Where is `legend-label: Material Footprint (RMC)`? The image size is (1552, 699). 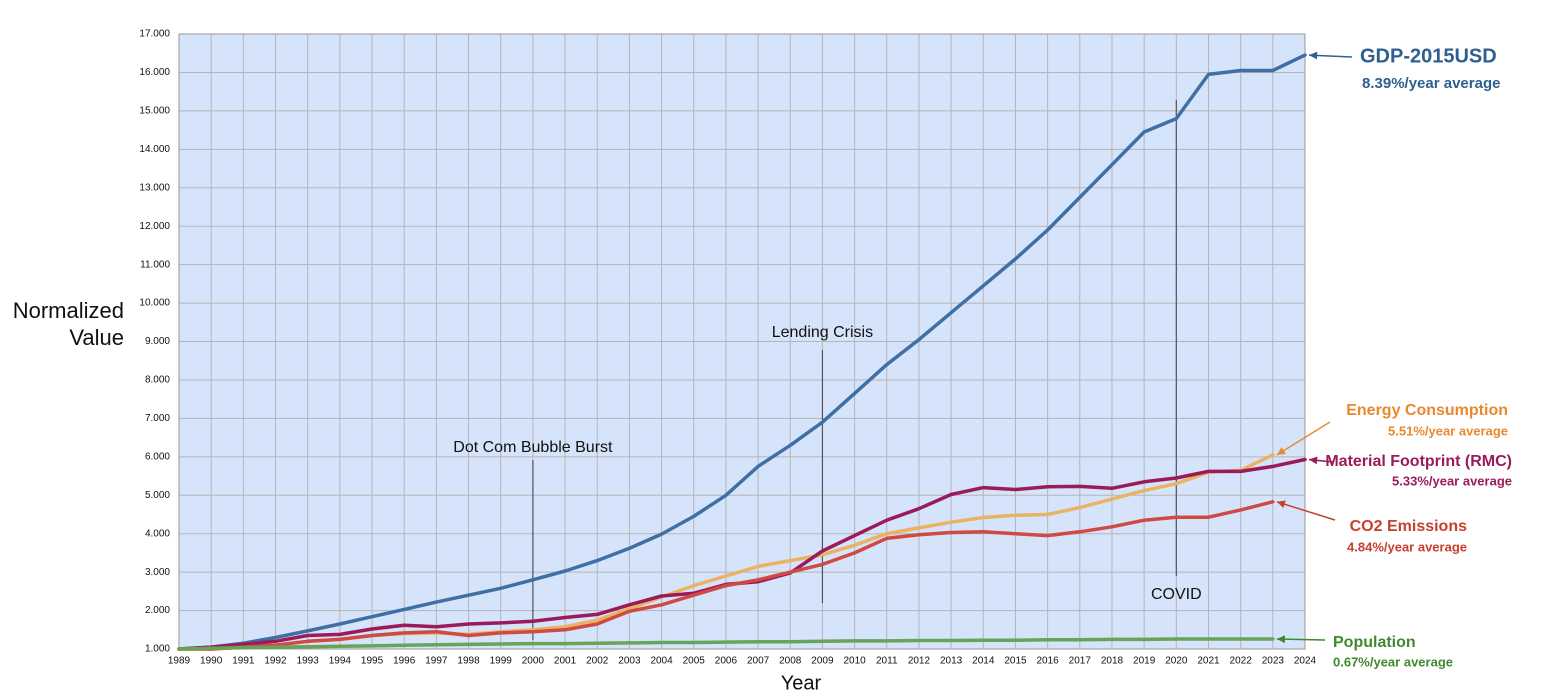
legend-label: Material Footprint (RMC) is located at coordinates (1418, 461).